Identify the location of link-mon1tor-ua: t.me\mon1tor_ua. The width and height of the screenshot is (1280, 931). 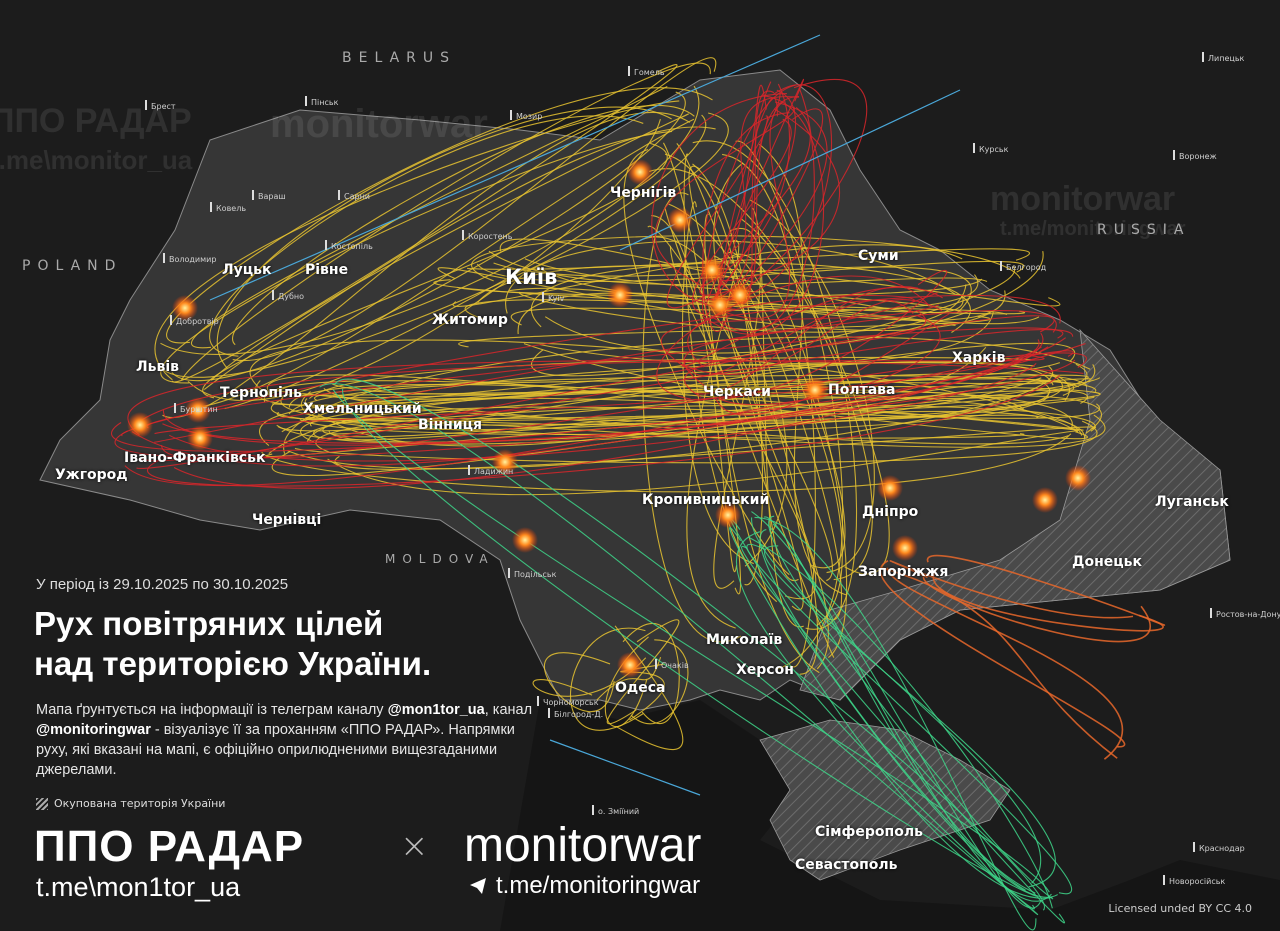
(138, 887).